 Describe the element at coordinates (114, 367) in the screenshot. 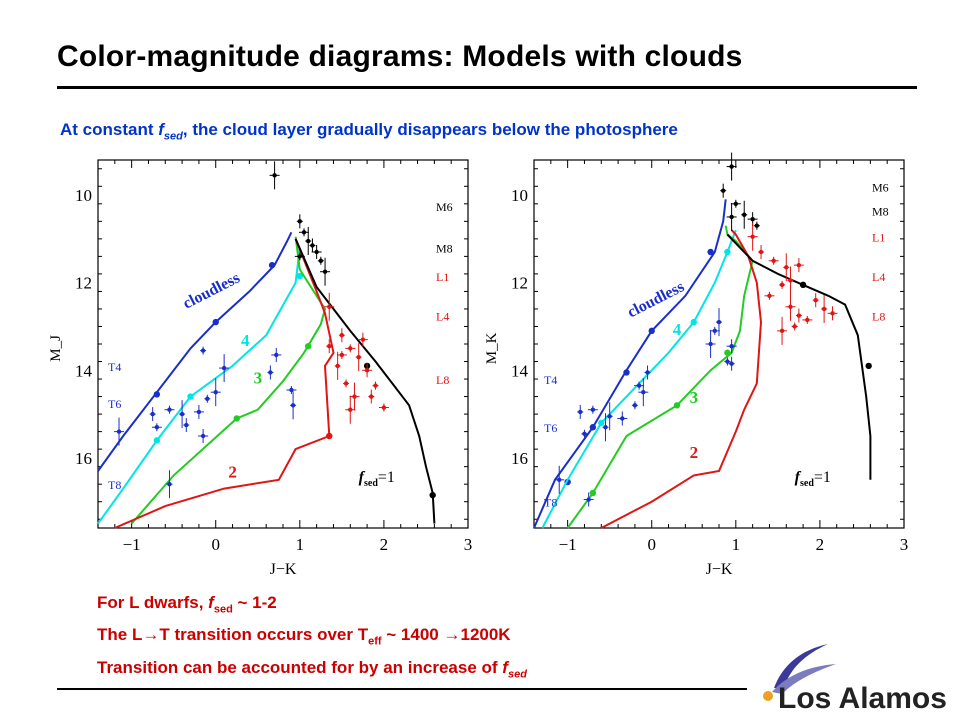

I see `spectral-label-t4: T4` at that location.